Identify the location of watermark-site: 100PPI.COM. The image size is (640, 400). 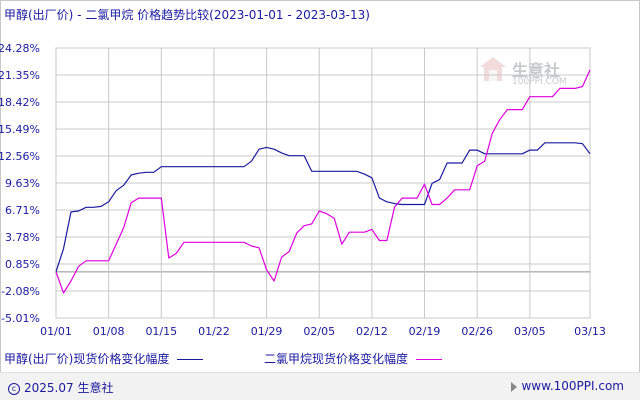
(539, 82).